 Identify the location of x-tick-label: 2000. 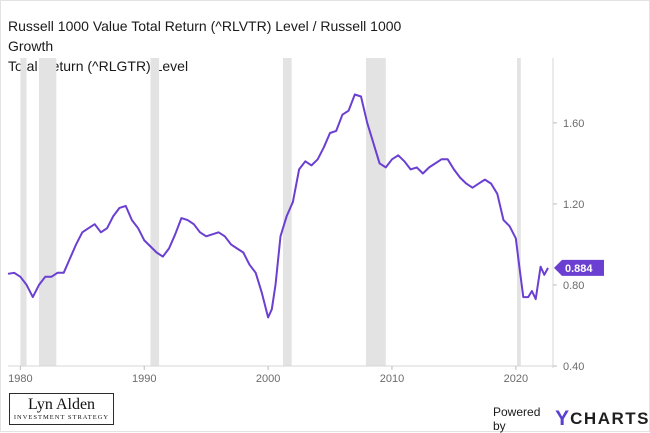
(268, 379).